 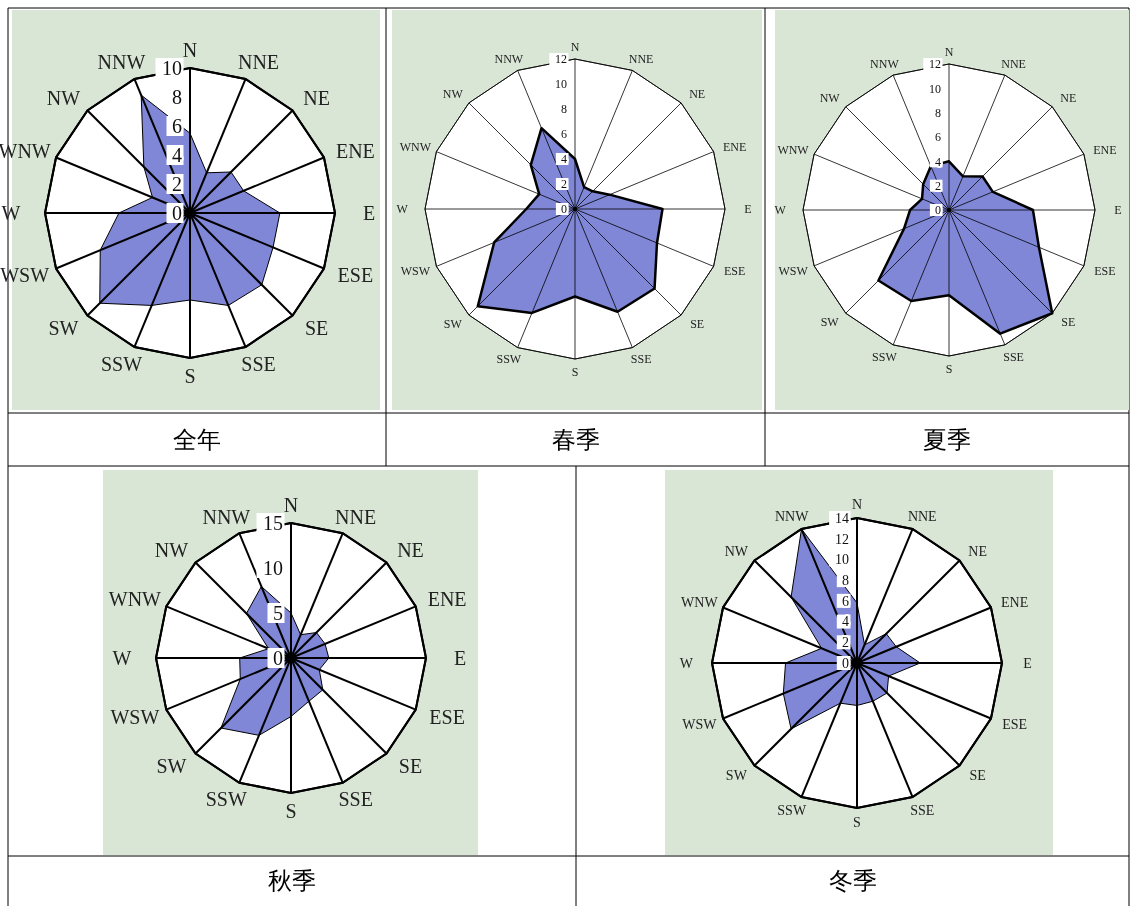 I want to click on text: 全年, so click(x=197, y=439).